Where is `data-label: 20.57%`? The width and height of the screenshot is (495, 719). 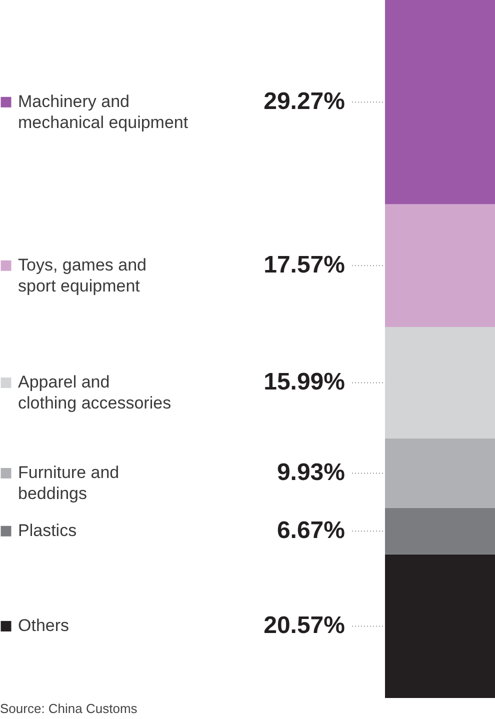 data-label: 20.57% is located at coordinates (304, 626).